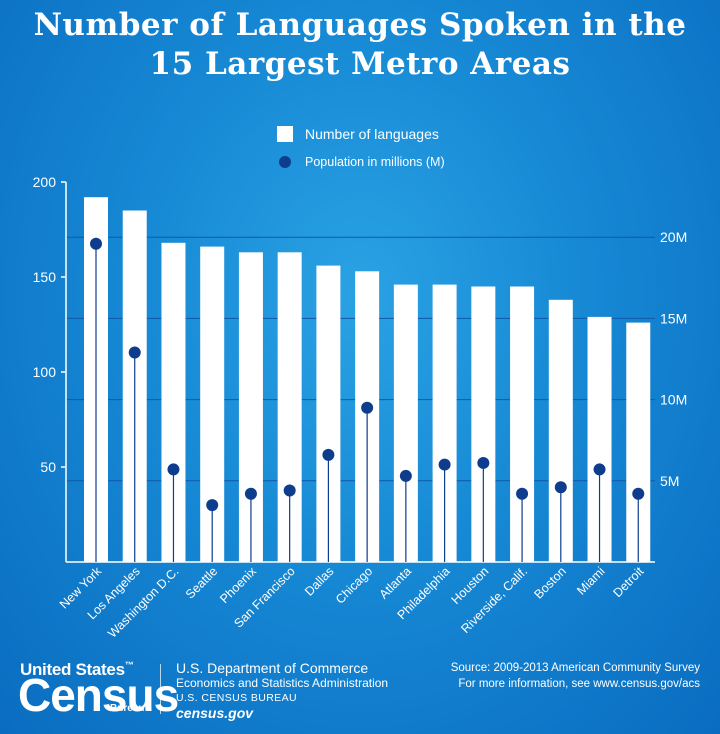 Image resolution: width=720 pixels, height=734 pixels. What do you see at coordinates (45, 277) in the screenshot?
I see `y-tick-label-left: 150` at bounding box center [45, 277].